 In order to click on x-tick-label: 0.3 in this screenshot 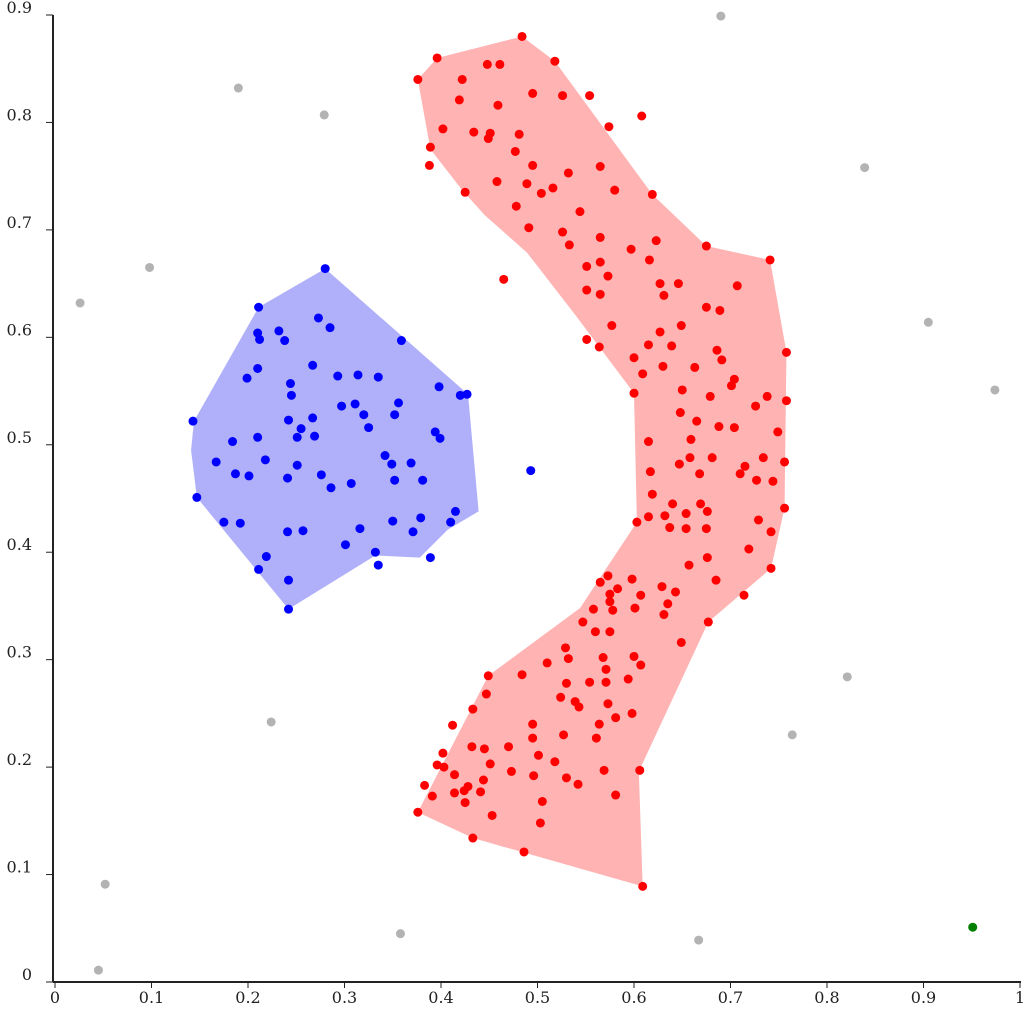, I will do `click(344, 997)`.